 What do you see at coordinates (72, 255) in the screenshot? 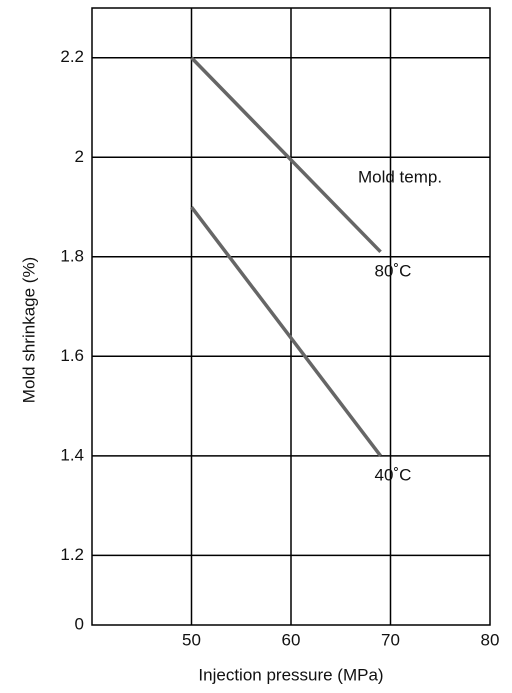
I see `y-tick-label: 1.8` at bounding box center [72, 255].